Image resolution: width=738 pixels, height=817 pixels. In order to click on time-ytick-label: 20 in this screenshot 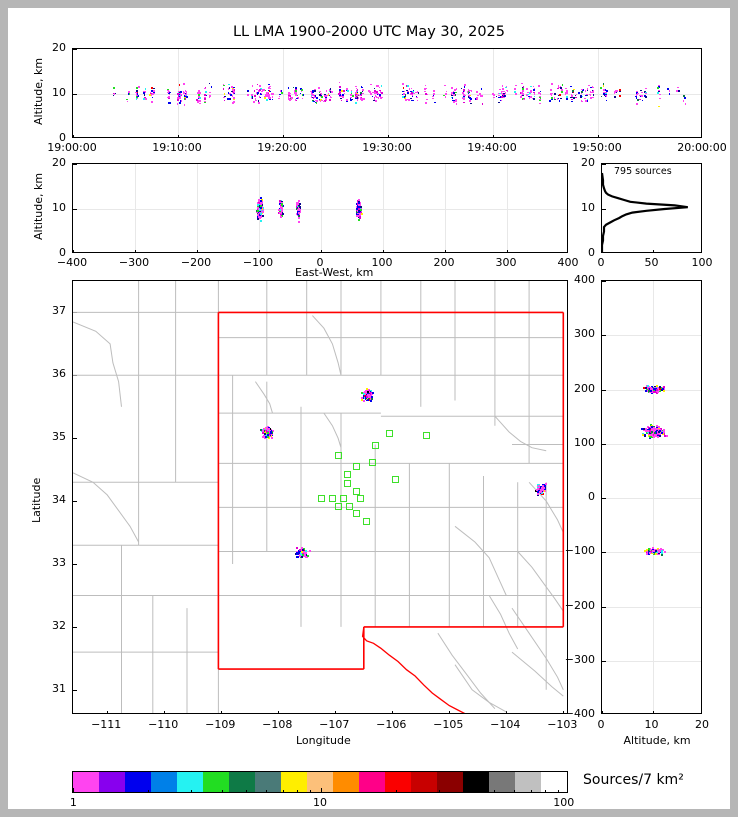, I will do `click(59, 47)`.